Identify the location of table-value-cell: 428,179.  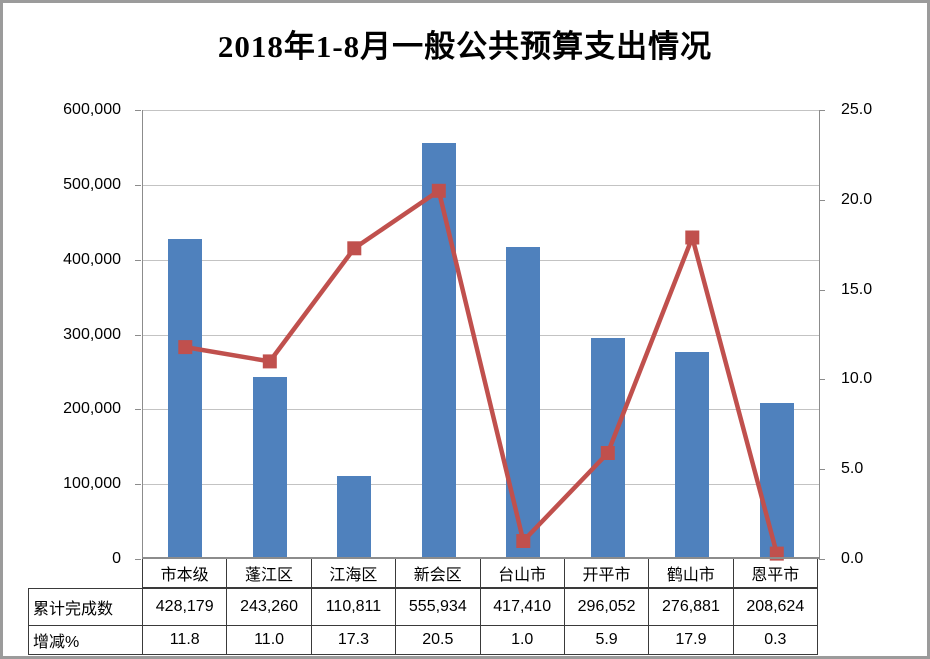
(185, 607).